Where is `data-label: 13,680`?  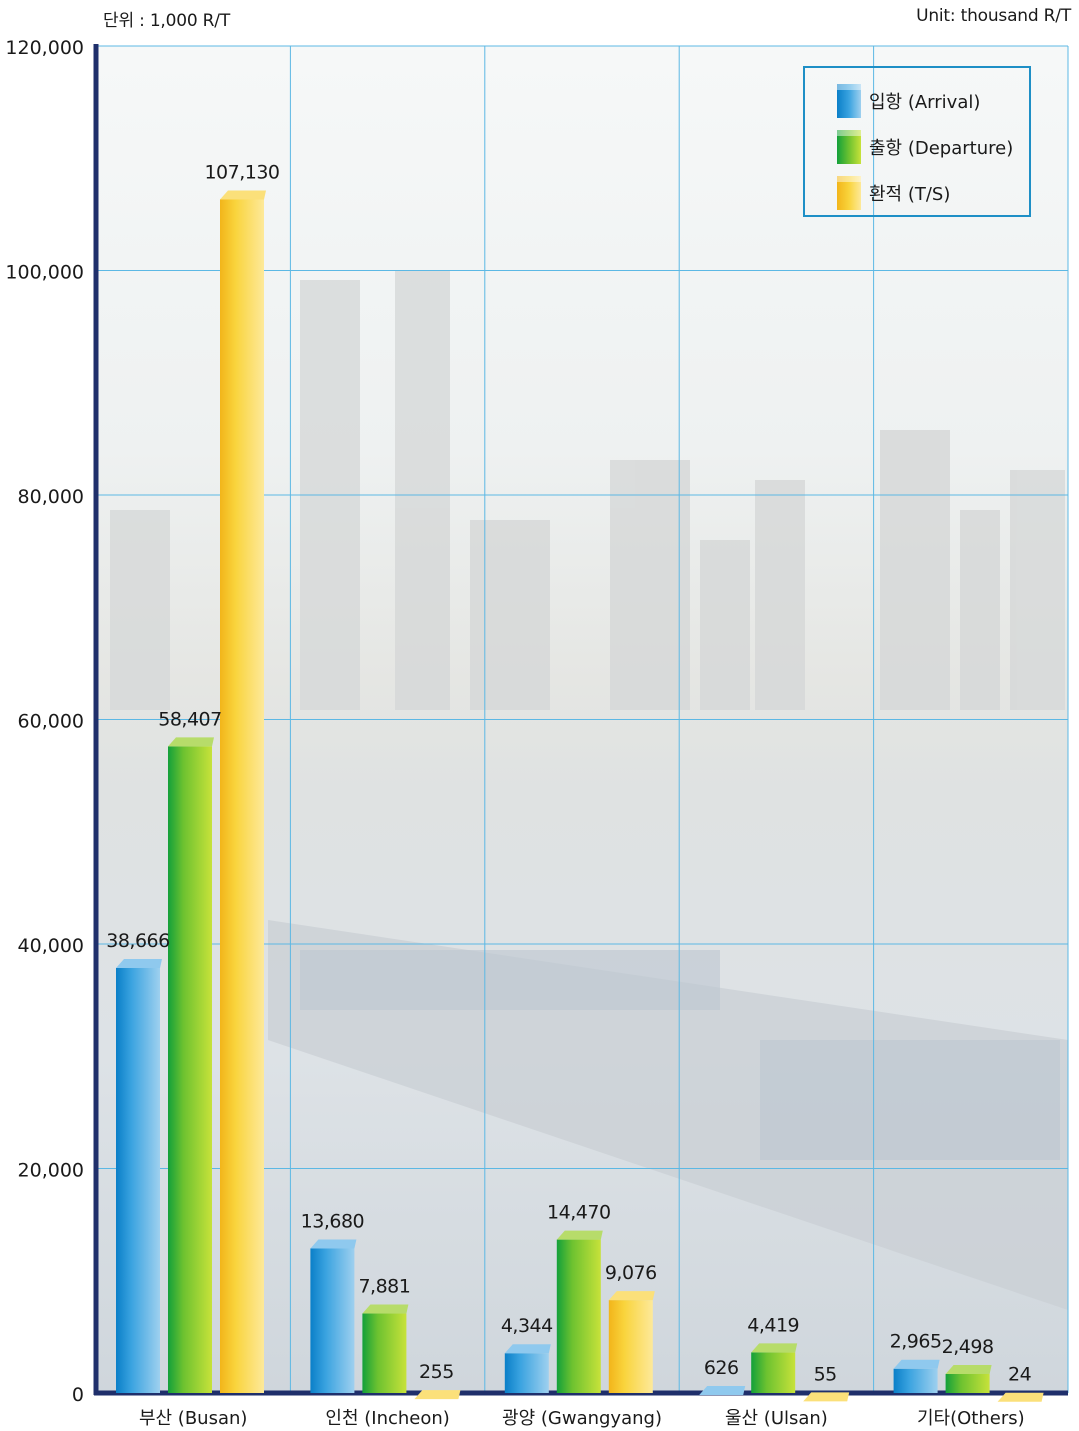
data-label: 13,680 is located at coordinates (332, 1221).